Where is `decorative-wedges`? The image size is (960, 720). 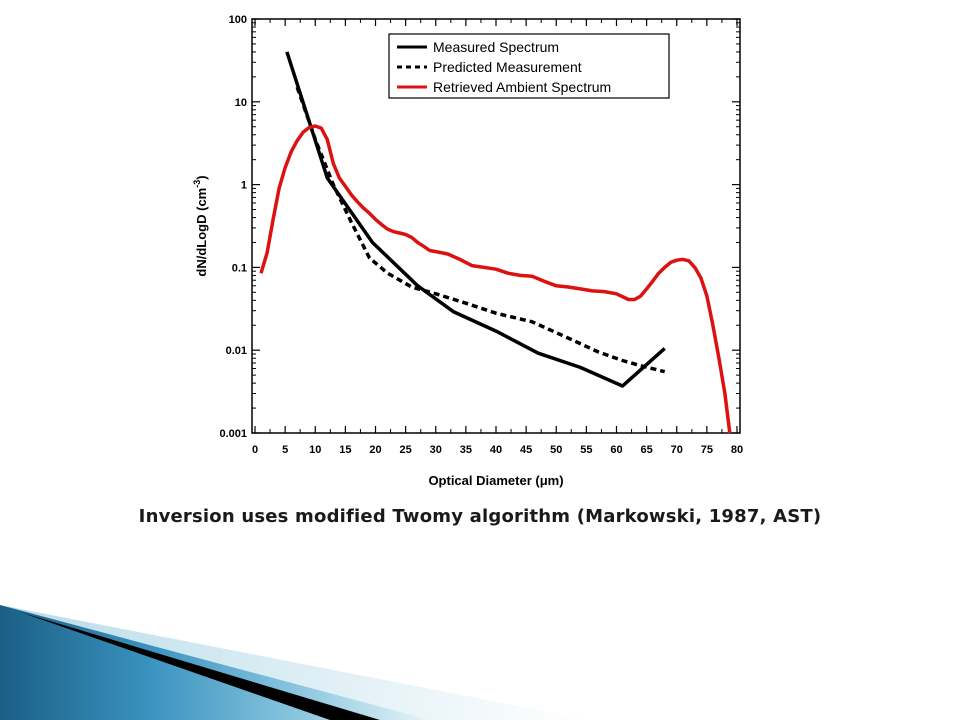 decorative-wedges is located at coordinates (295, 662).